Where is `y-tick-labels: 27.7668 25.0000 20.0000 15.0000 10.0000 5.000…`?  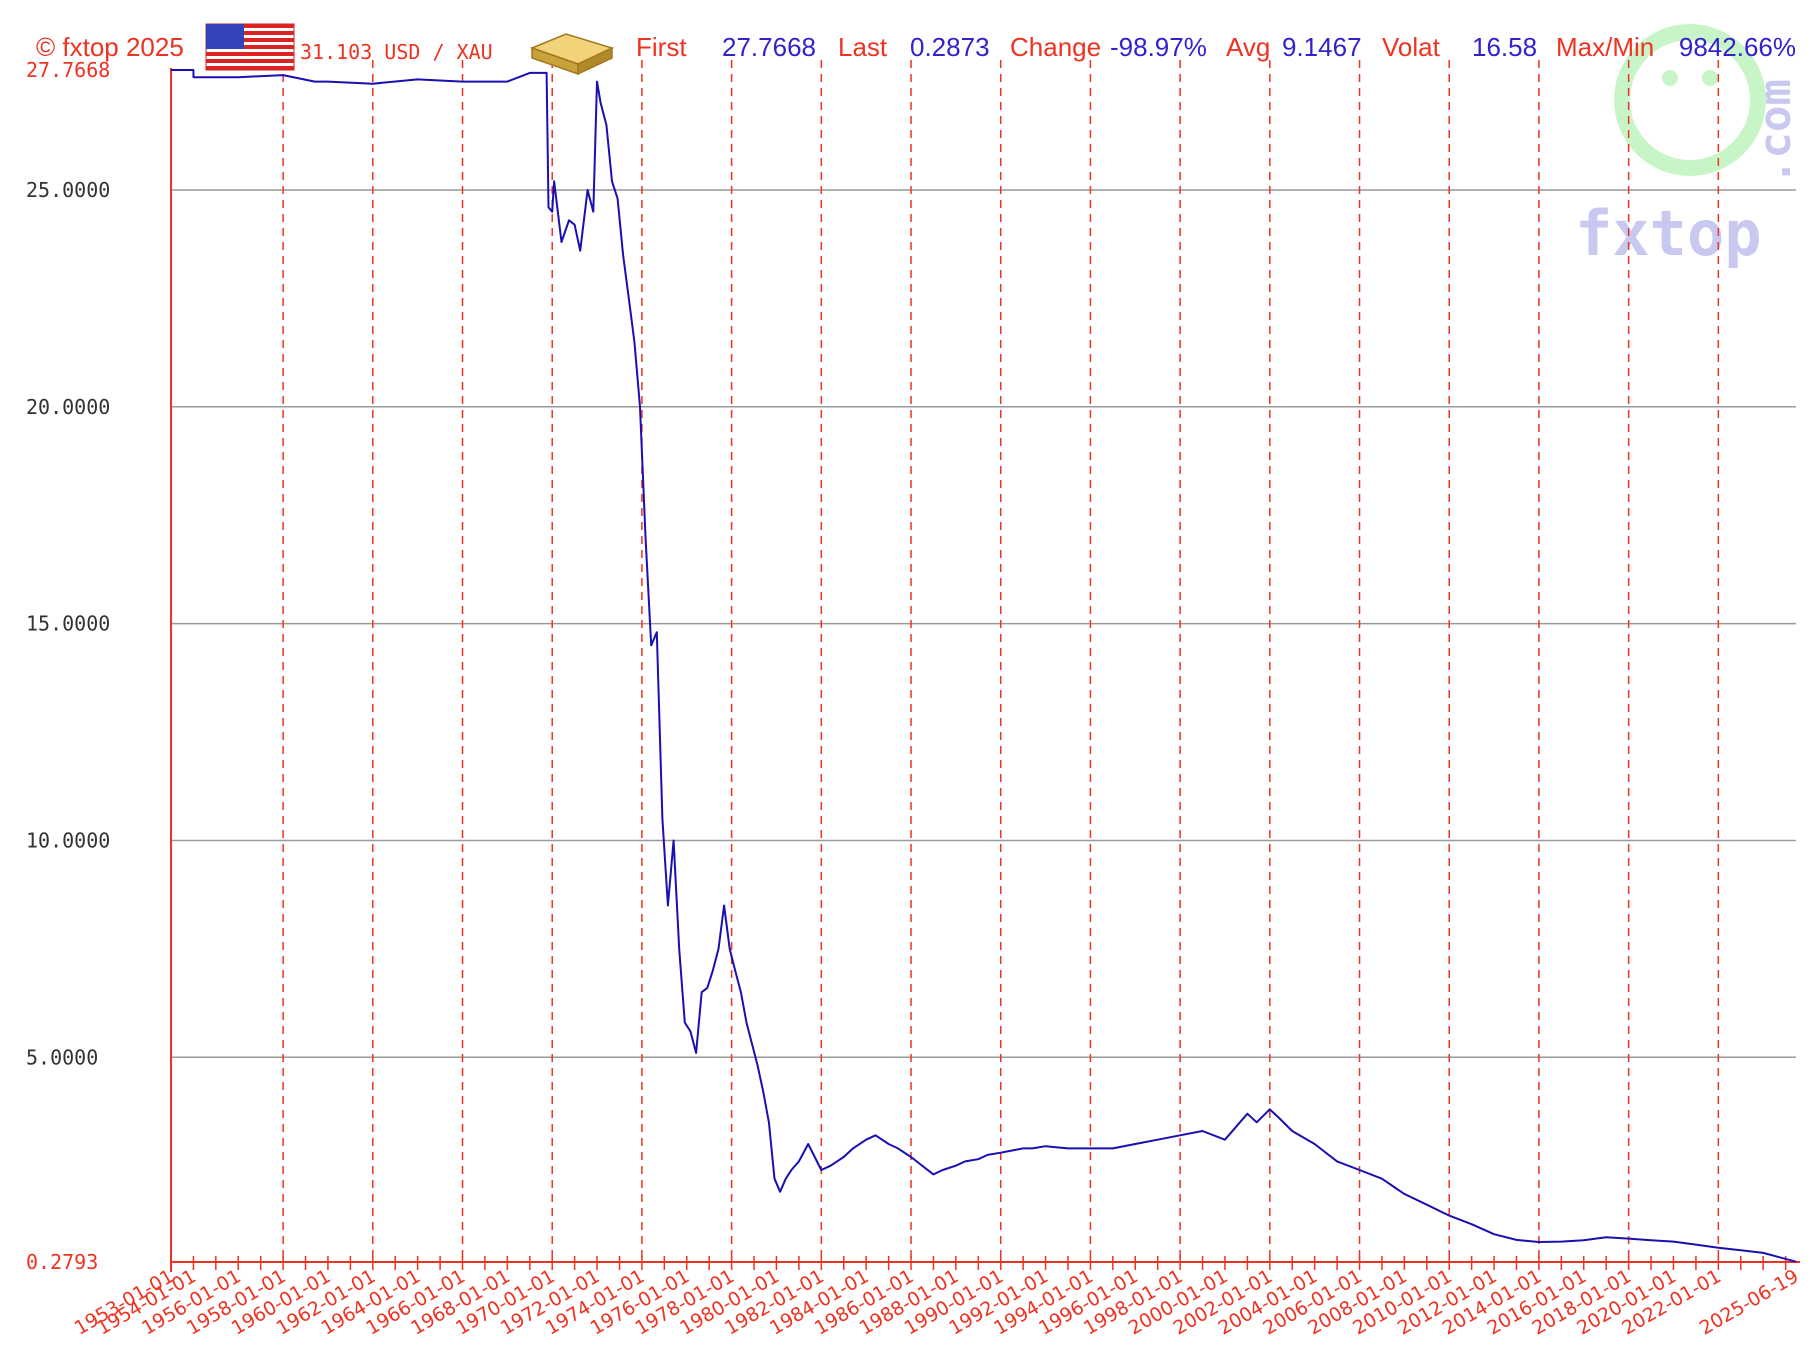
y-tick-labels: 27.7668 25.0000 20.0000 15.0000 10.0000 5.000… is located at coordinates (68, 666).